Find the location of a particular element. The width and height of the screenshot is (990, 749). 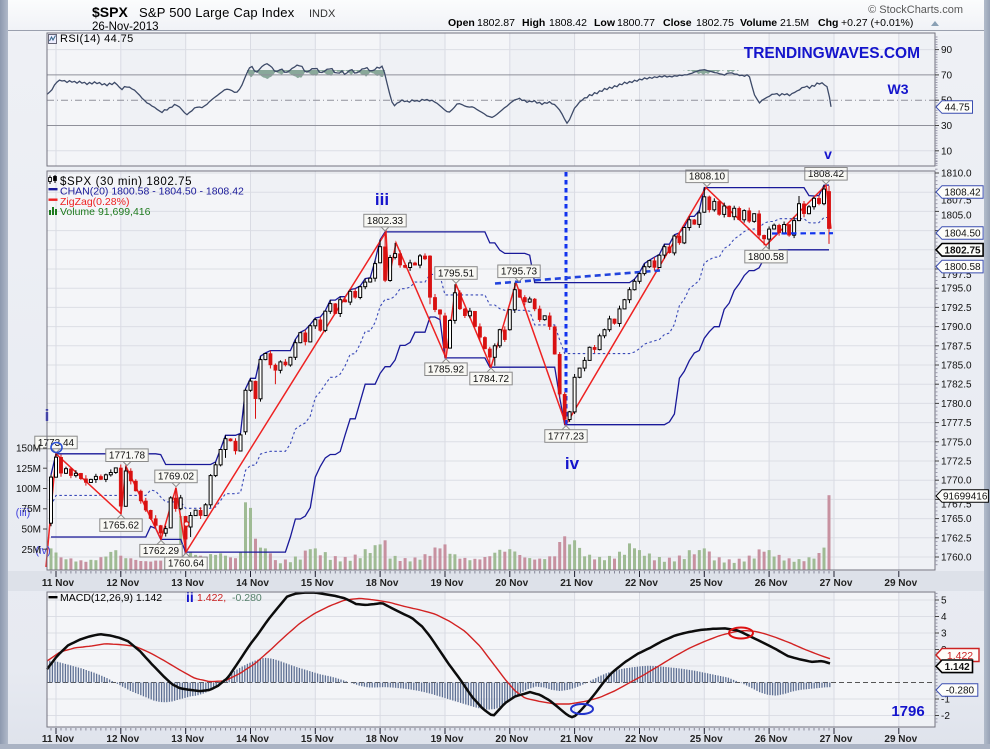

svg-text: 90 is located at coordinates (947, 50).